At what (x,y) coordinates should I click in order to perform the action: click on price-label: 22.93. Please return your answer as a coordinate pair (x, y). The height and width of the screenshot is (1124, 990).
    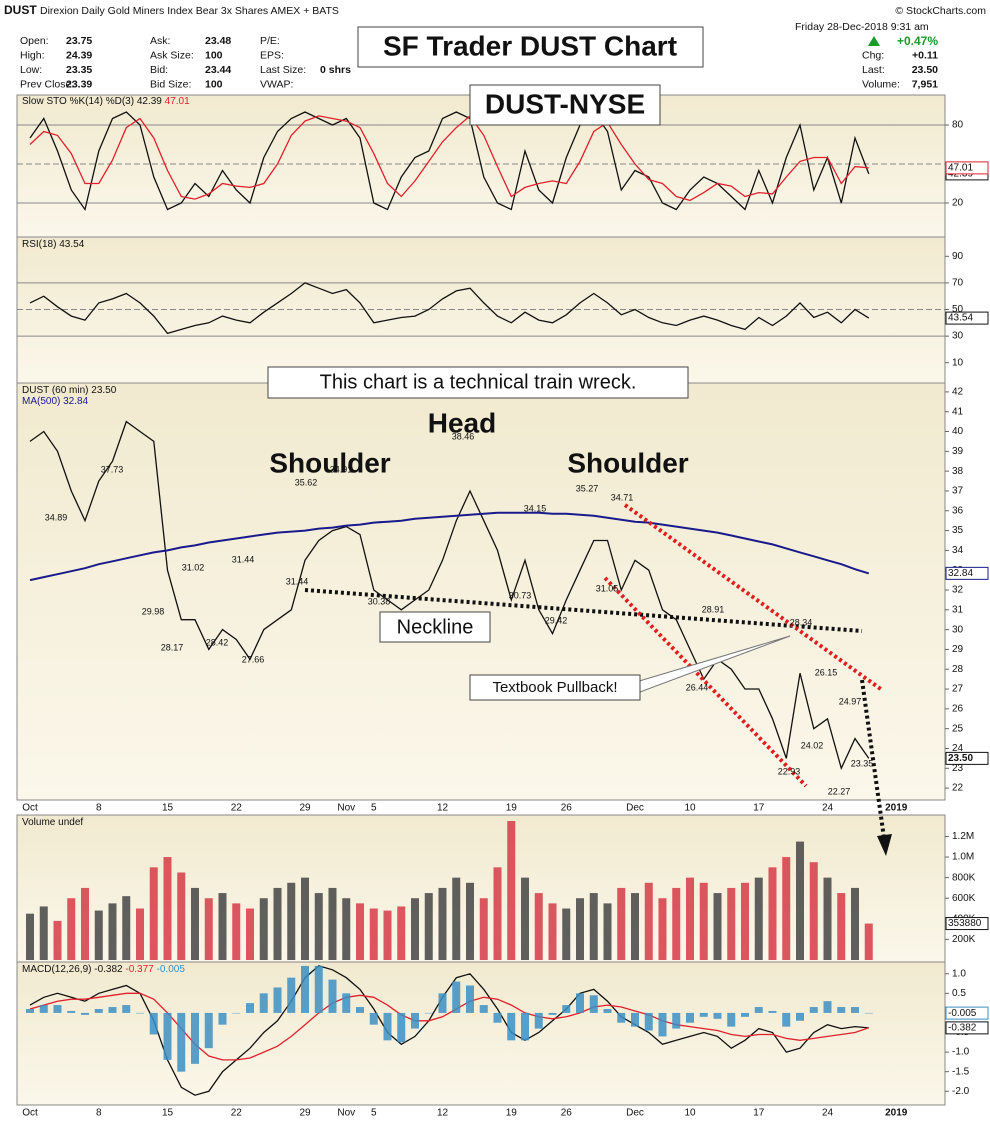
    Looking at the image, I should click on (789, 771).